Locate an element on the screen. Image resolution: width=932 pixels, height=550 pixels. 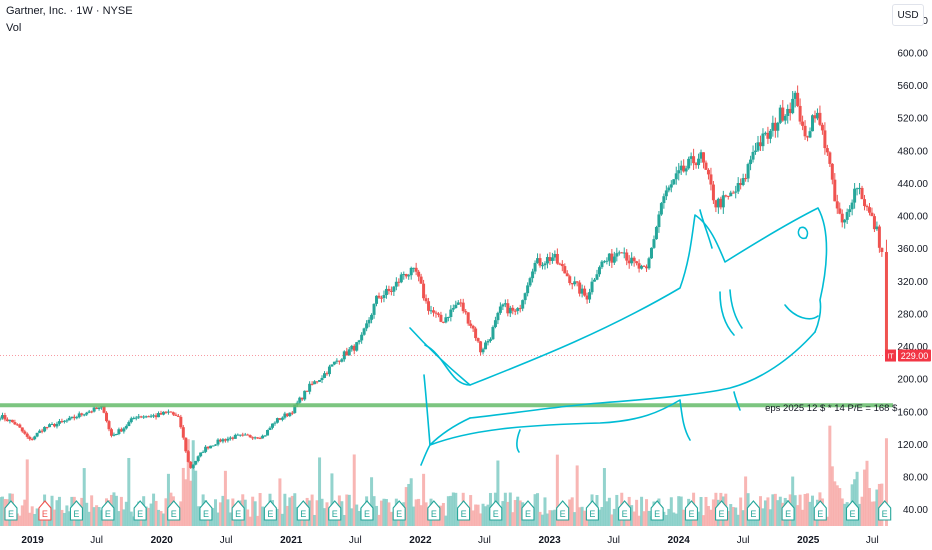
shark-stroke is located at coordinates (447, 365).